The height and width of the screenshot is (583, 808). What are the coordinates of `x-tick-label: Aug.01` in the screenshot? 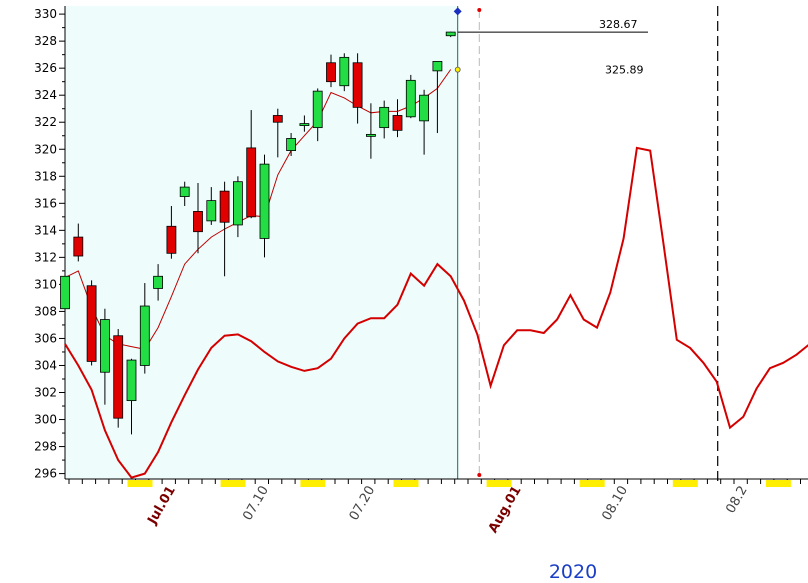 It's located at (505, 510).